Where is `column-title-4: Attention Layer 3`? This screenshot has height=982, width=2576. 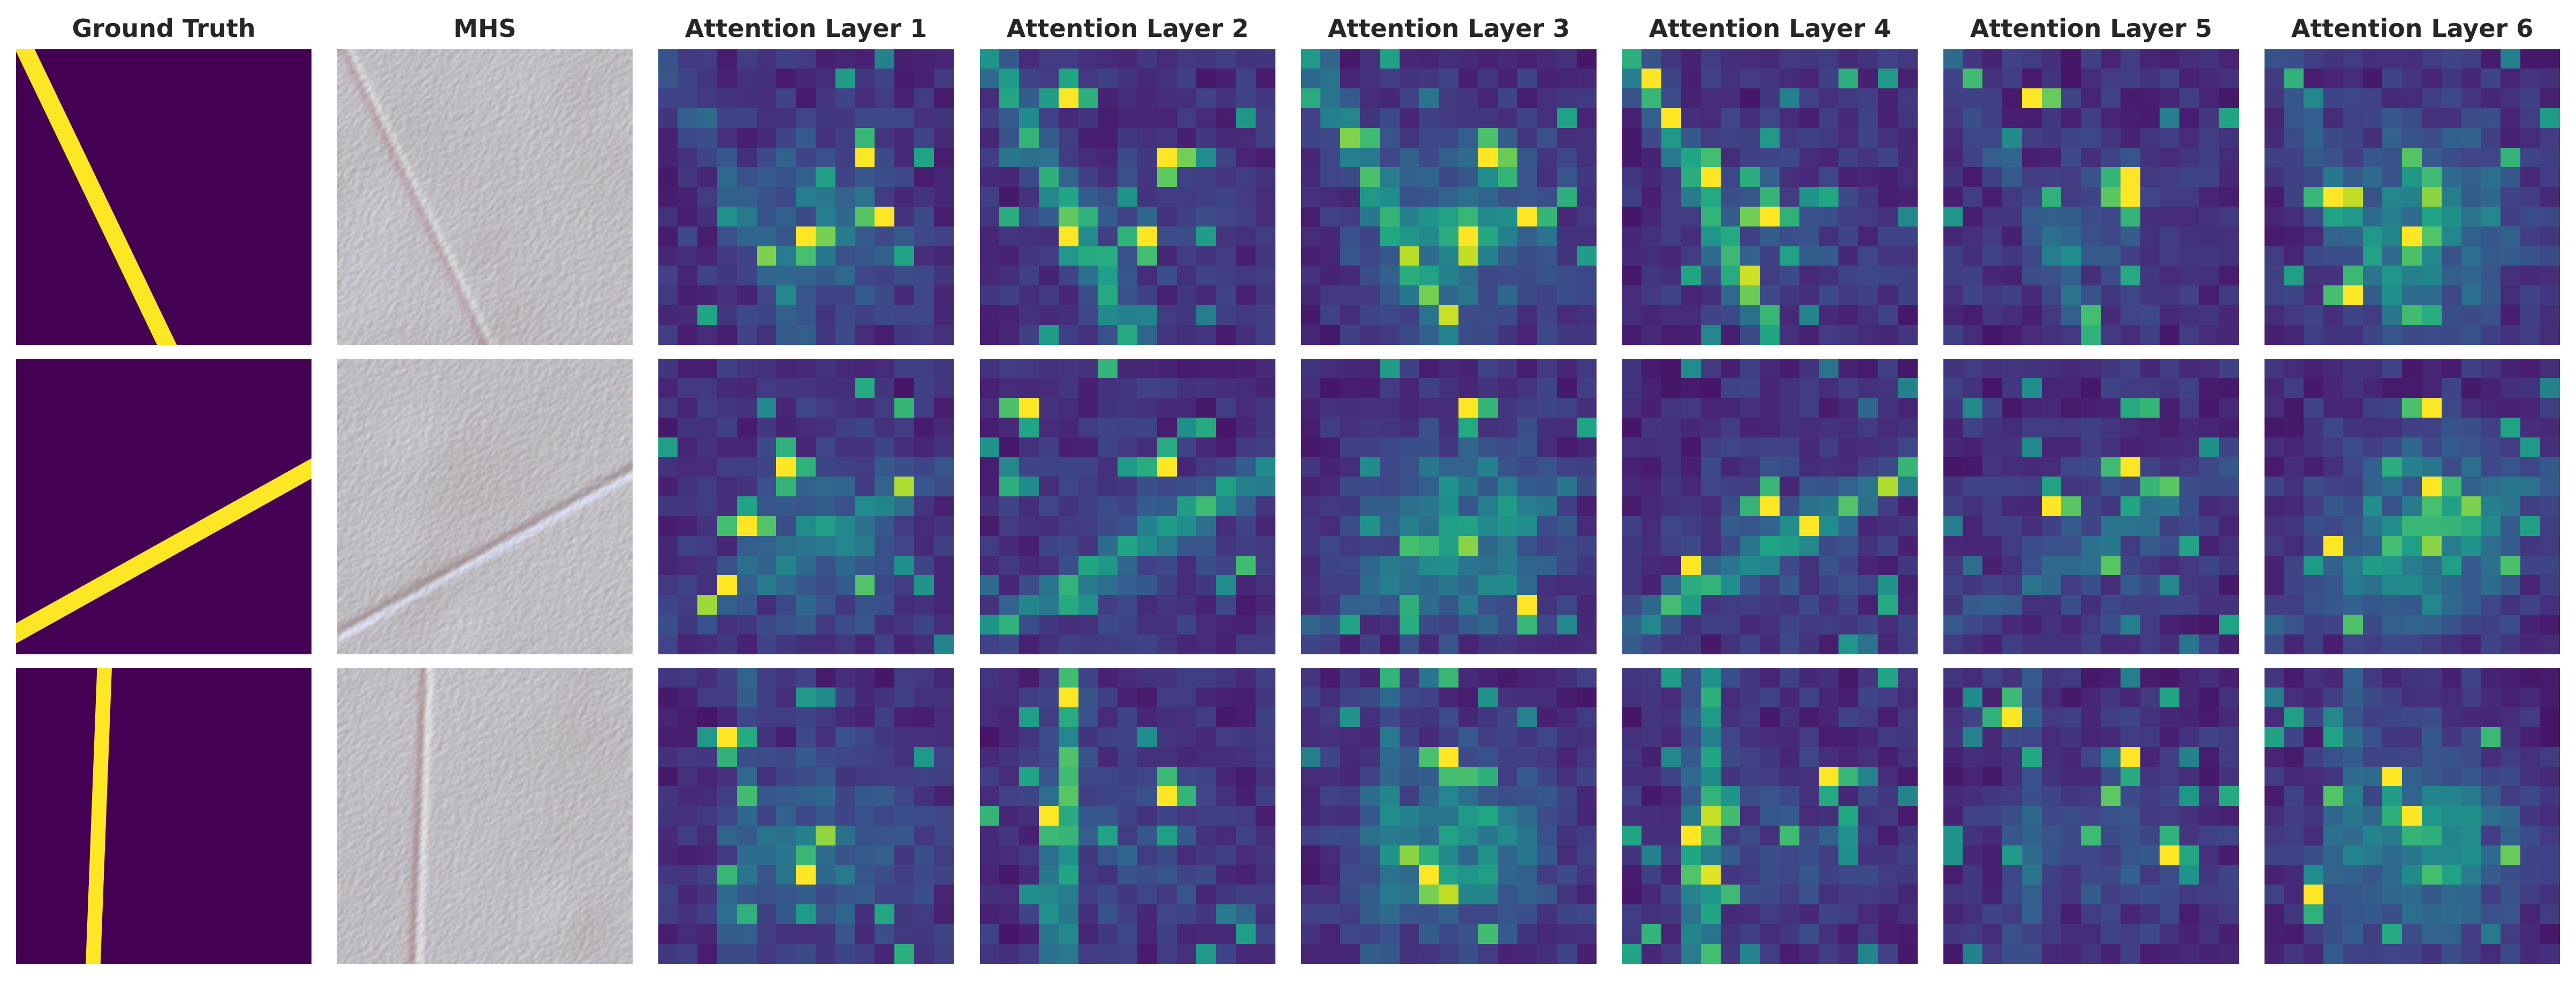 column-title-4: Attention Layer 3 is located at coordinates (1448, 28).